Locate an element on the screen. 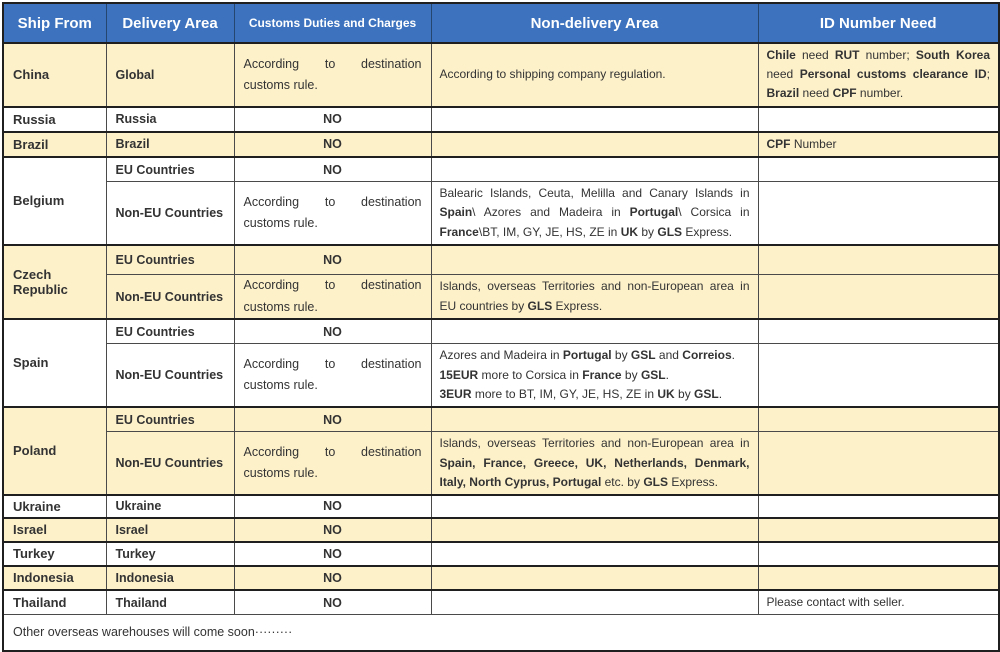  text-segment: Number is located at coordinates (813, 143).